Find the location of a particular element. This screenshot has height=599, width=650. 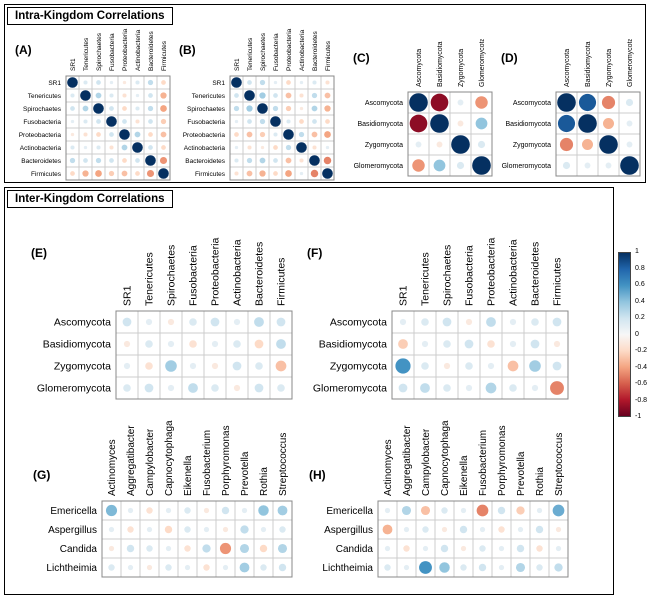

intra-kingdom-title: Intra-Kingdom Correlations is located at coordinates (90, 16).